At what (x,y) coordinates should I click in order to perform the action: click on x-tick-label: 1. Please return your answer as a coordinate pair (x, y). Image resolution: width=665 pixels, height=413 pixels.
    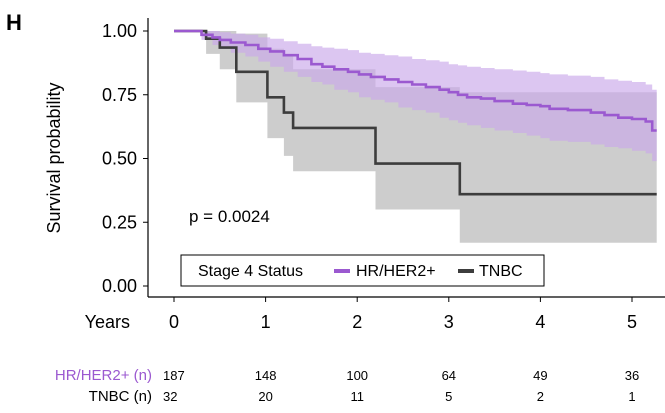
    Looking at the image, I should click on (266, 322).